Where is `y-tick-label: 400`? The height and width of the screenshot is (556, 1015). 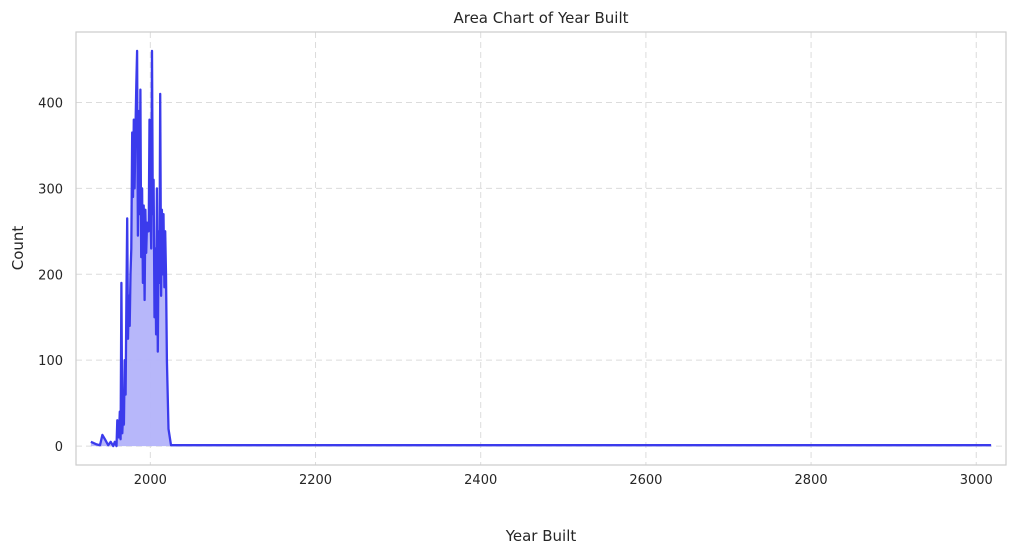 y-tick-label: 400 is located at coordinates (50, 103).